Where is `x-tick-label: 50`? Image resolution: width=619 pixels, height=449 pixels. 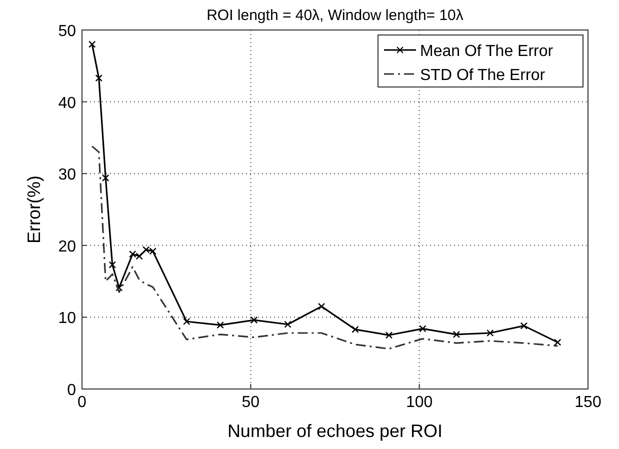
x-tick-label: 50 is located at coordinates (251, 402).